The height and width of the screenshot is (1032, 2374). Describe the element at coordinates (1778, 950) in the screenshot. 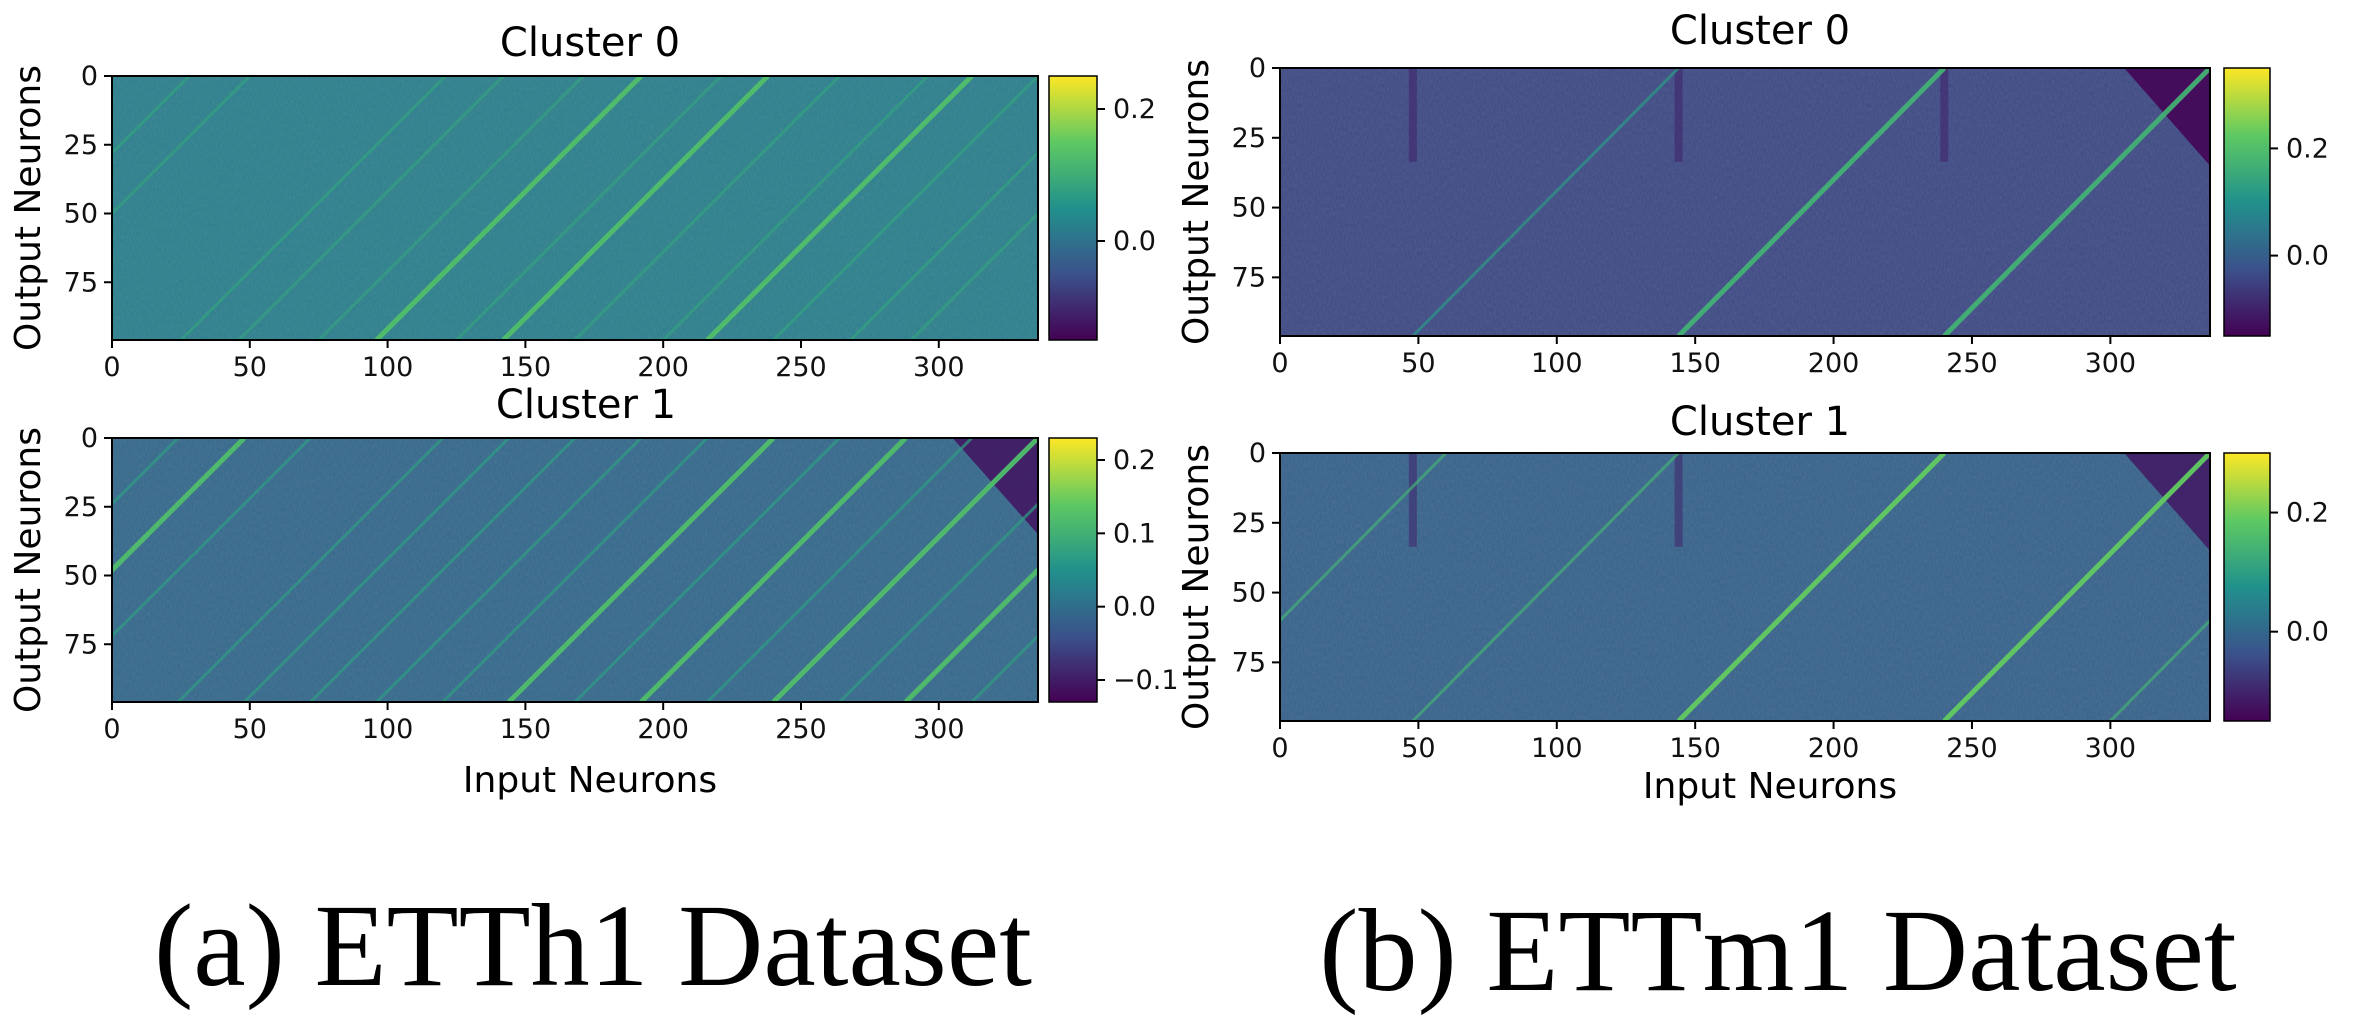

I see `caption-b: (b) ETTm1 Dataset` at that location.